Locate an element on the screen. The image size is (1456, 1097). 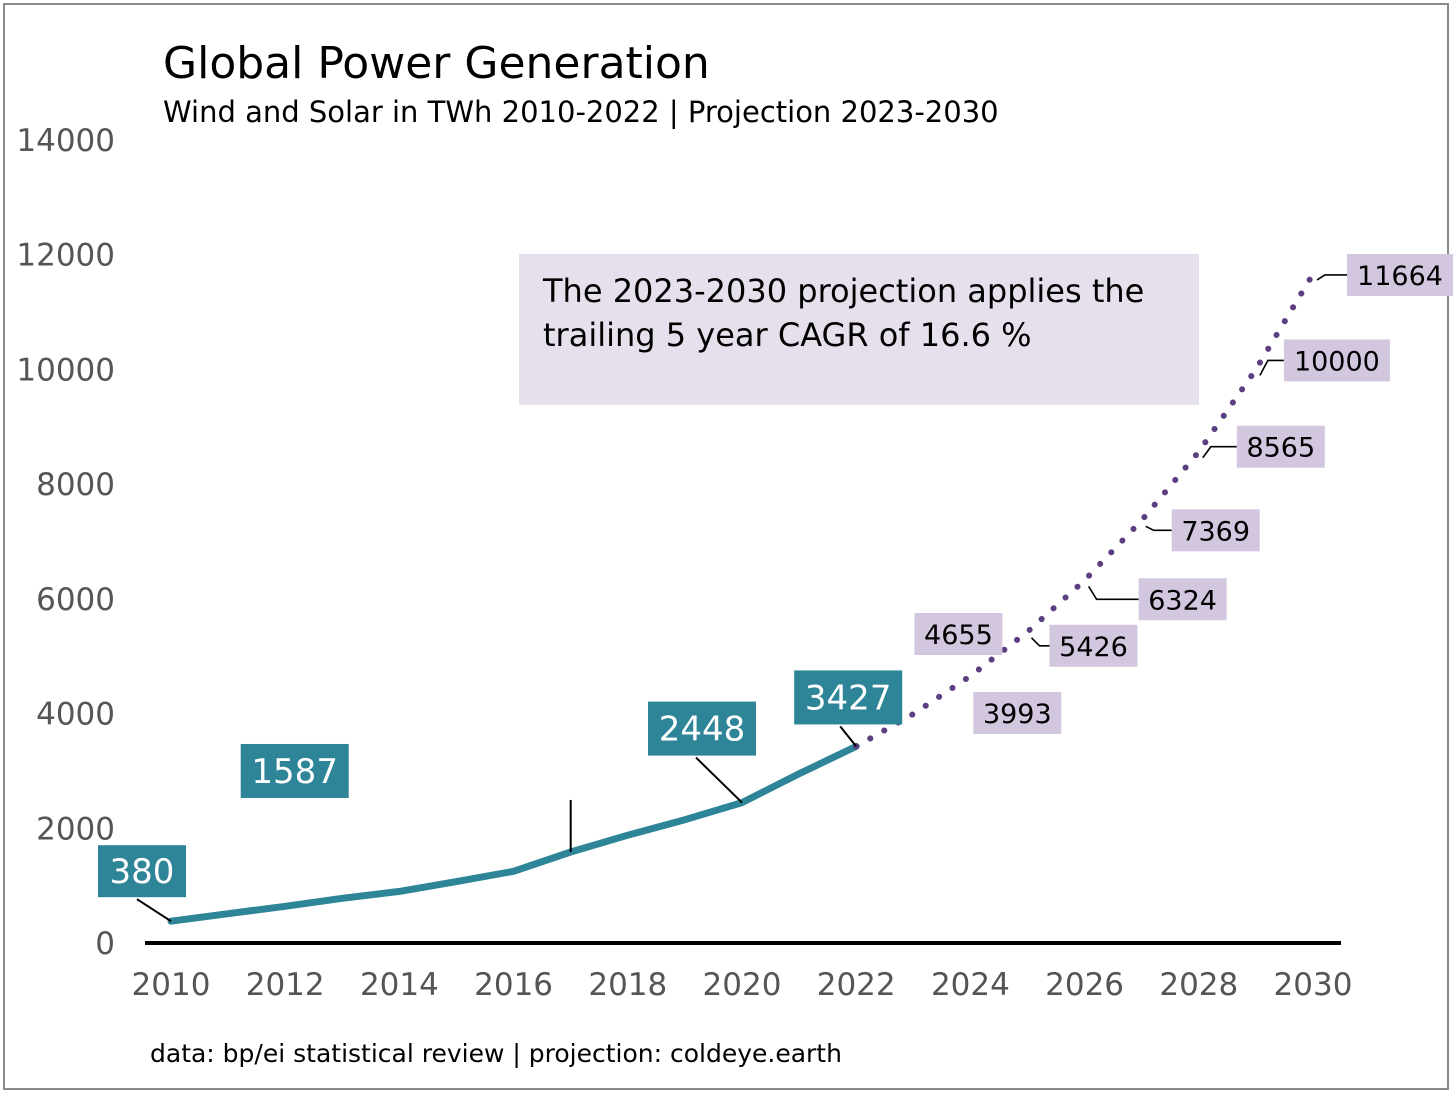
y-tick-label: 6000 is located at coordinates (75, 600).